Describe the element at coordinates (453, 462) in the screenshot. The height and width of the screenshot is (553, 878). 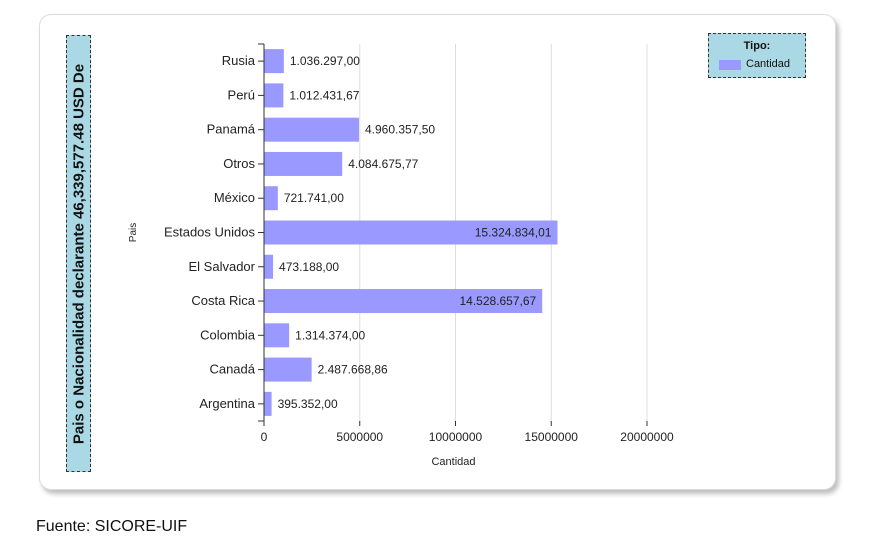
I see `x-axis-label: Cantidad` at that location.